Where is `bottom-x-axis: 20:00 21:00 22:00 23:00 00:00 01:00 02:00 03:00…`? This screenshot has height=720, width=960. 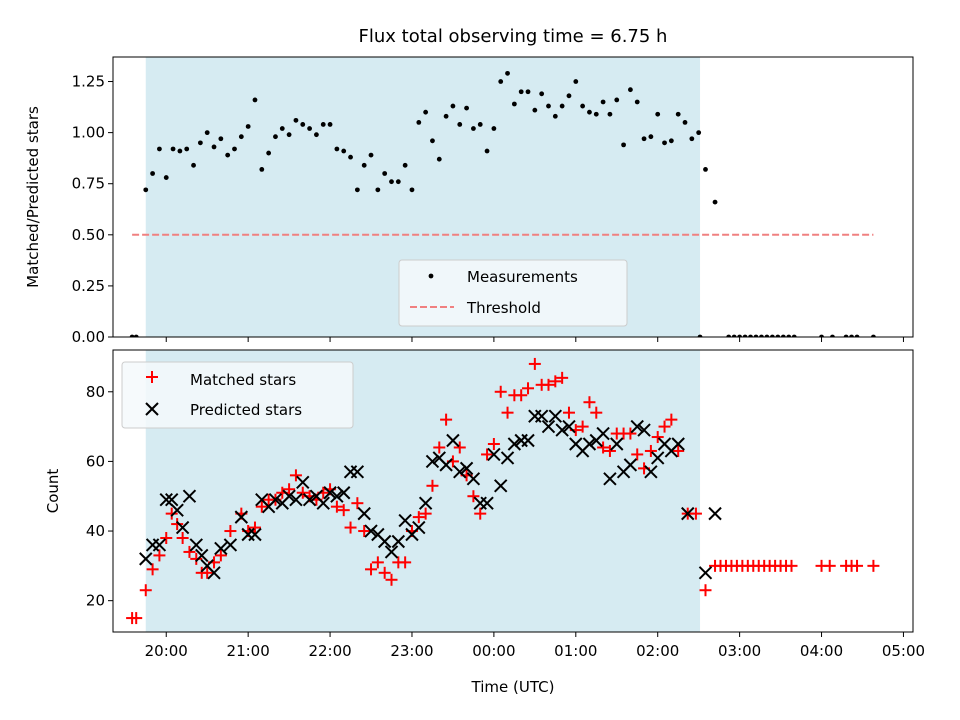 bottom-x-axis: 20:00 21:00 22:00 23:00 00:00 01:00 02:00 03:00… is located at coordinates (535, 646).